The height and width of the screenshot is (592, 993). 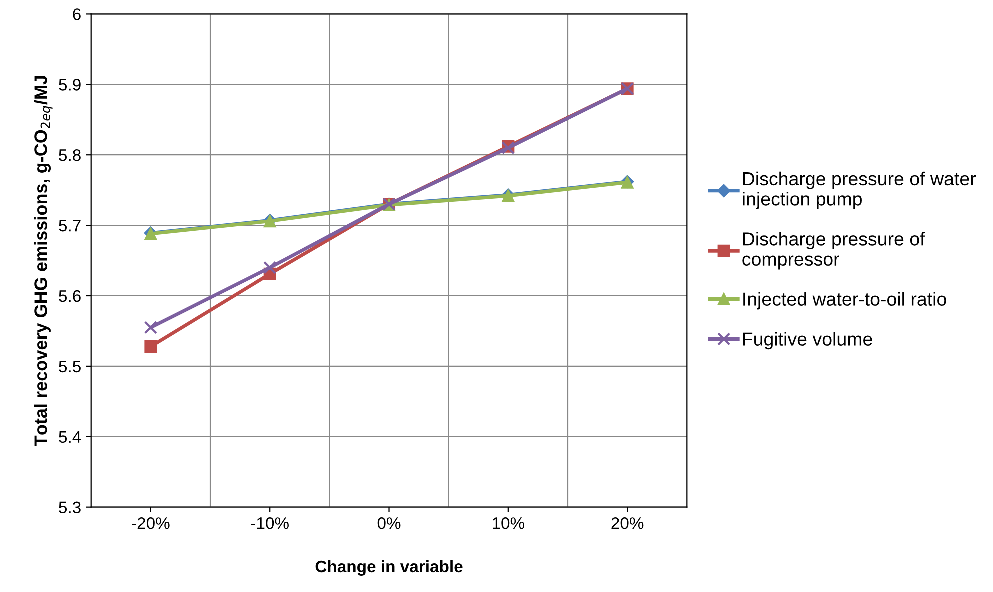 What do you see at coordinates (77, 14) in the screenshot?
I see `y-tick-label: 6` at bounding box center [77, 14].